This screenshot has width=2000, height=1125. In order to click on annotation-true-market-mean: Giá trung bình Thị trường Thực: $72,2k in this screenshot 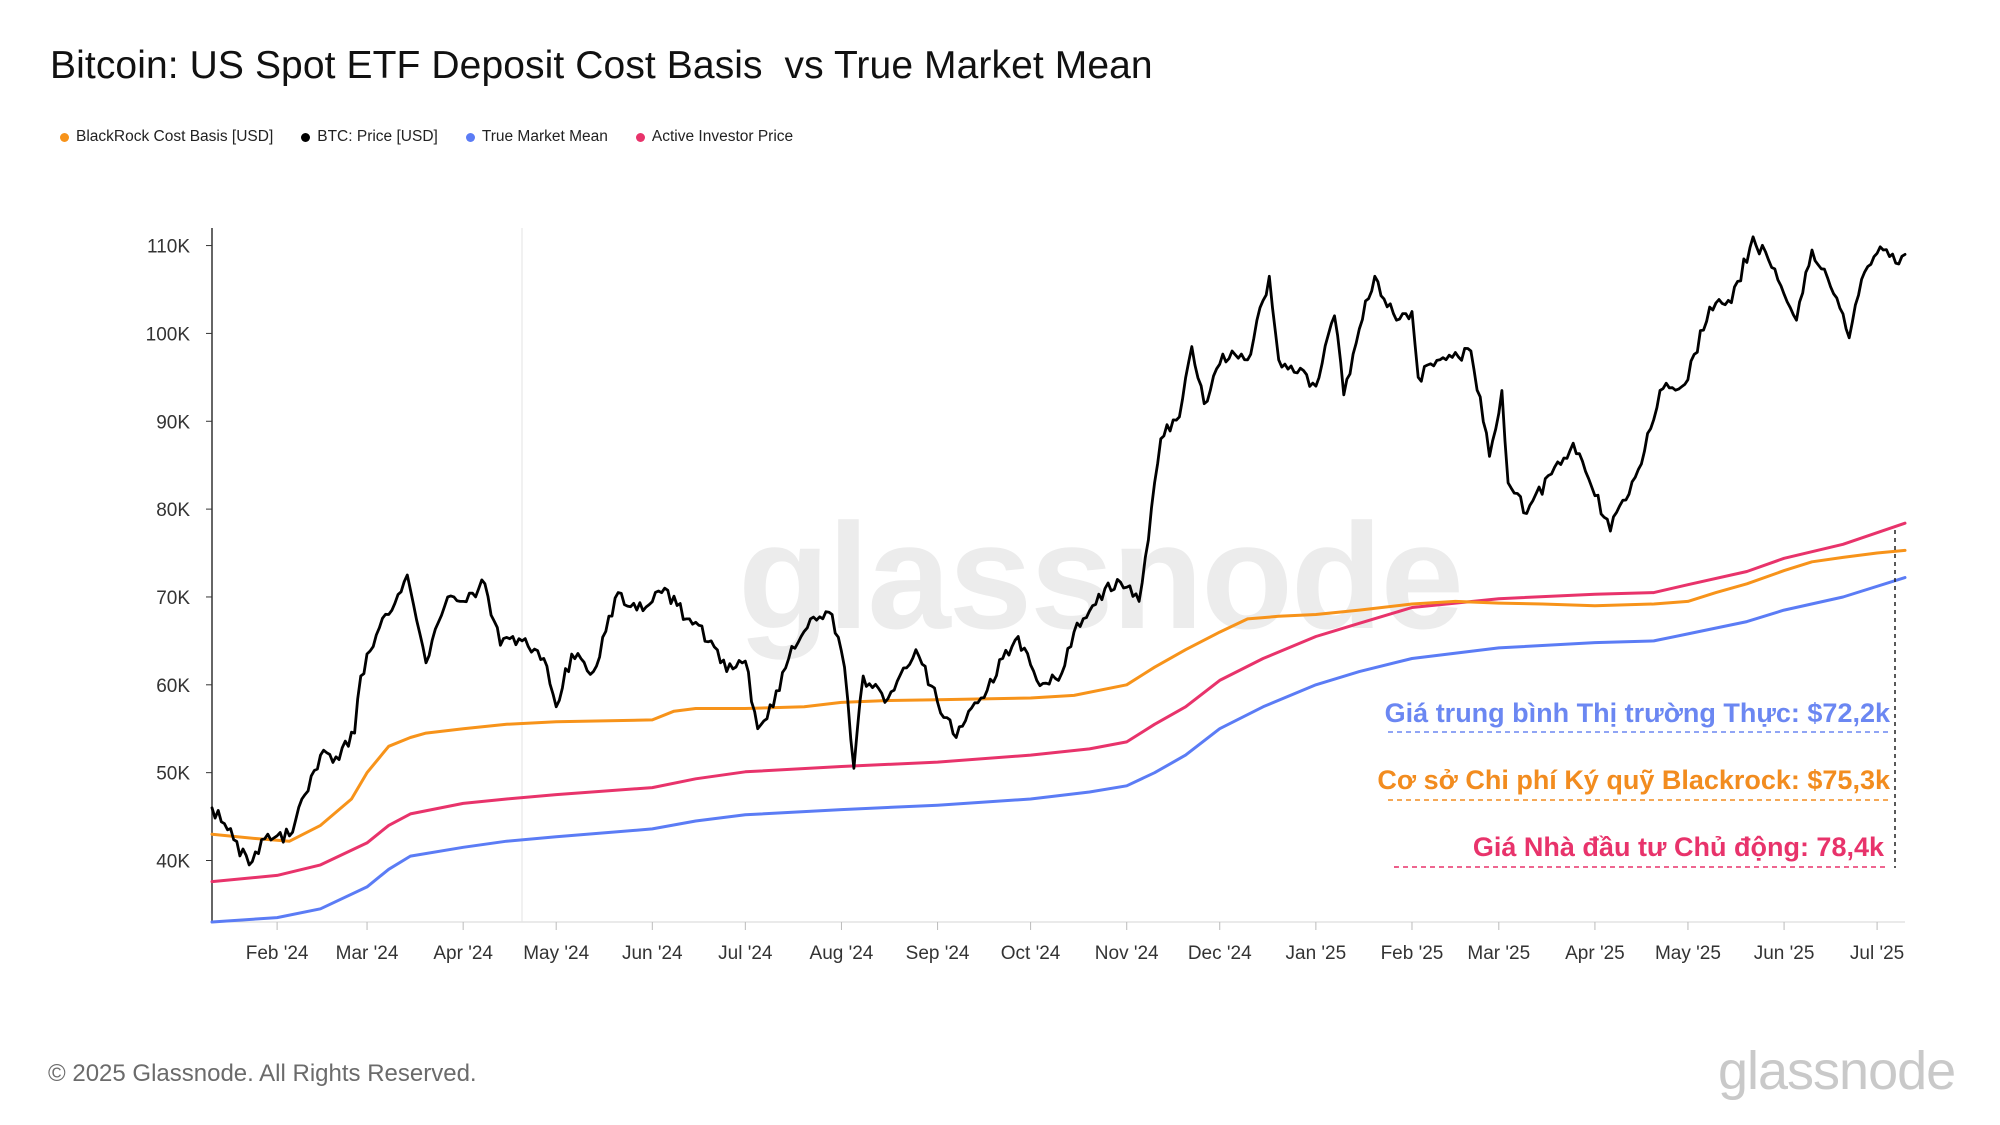, I will do `click(1638, 713)`.